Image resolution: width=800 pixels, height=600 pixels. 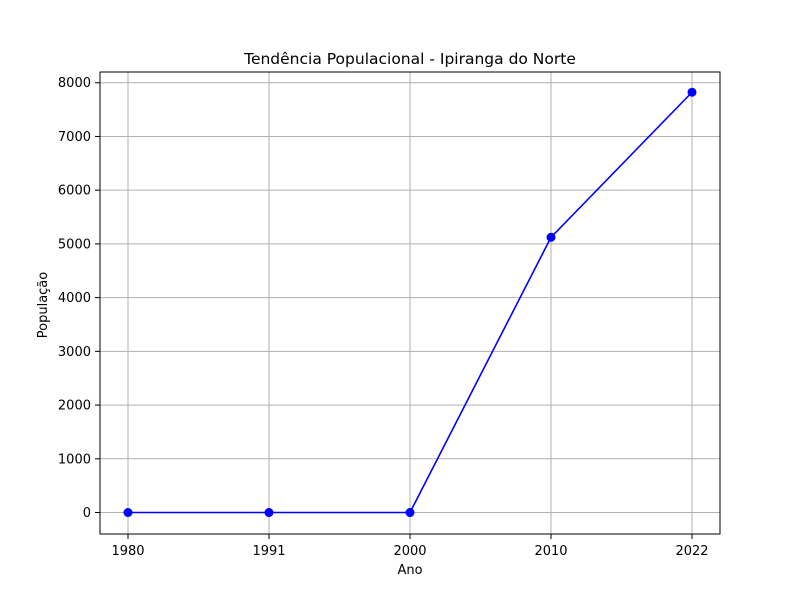 What do you see at coordinates (74, 244) in the screenshot?
I see `y-tick-label: 5000` at bounding box center [74, 244].